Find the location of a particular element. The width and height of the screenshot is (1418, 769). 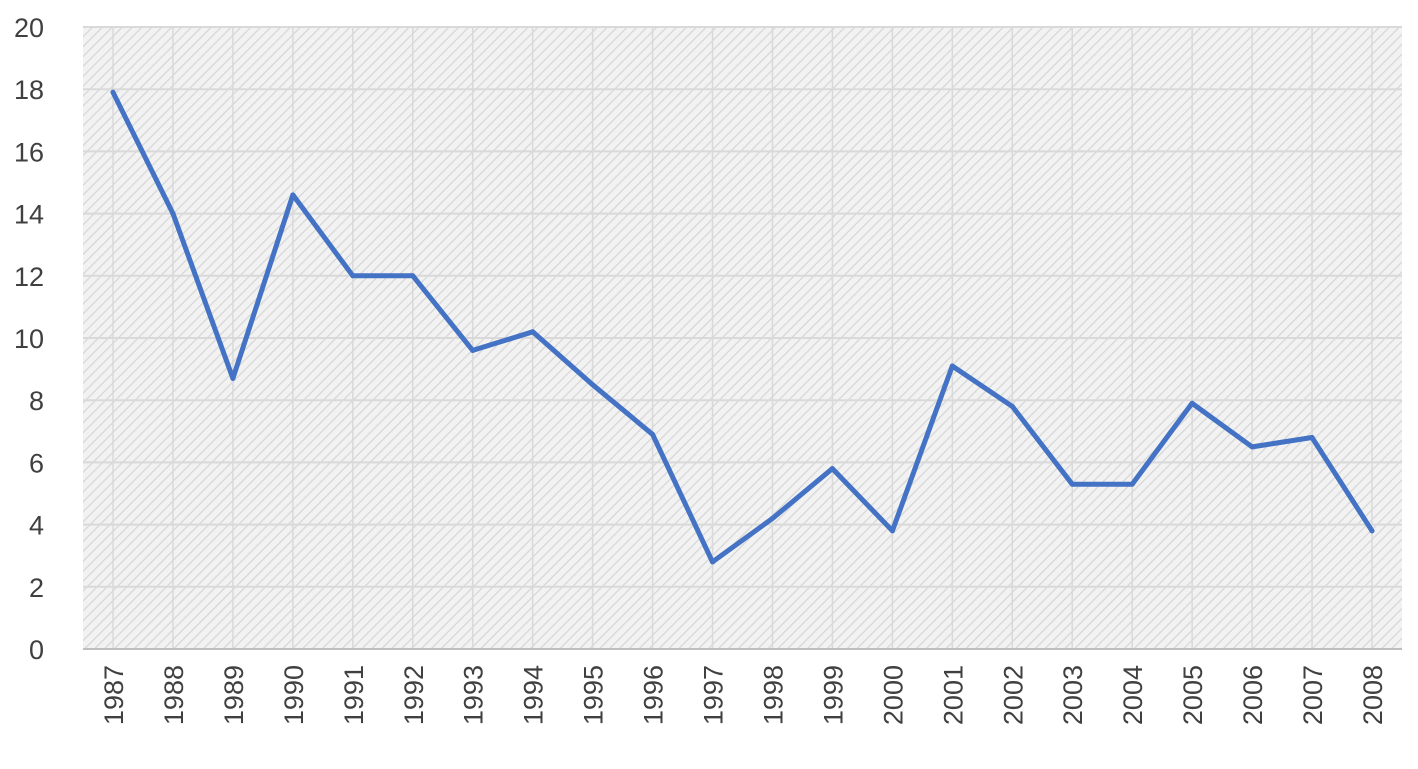

y-tick-label: 4 is located at coordinates (36, 526).